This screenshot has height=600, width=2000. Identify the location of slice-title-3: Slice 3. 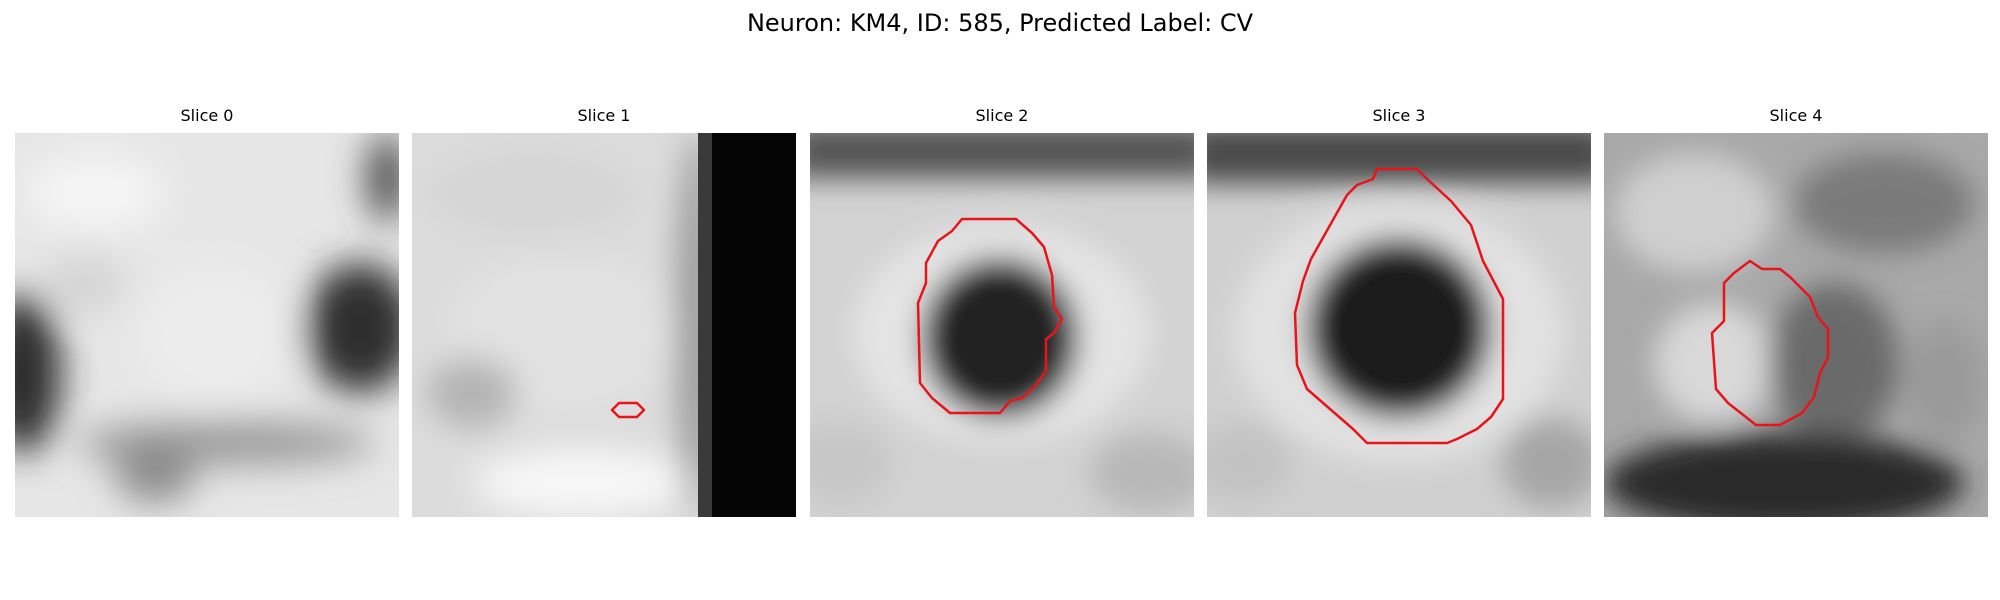
(1399, 115).